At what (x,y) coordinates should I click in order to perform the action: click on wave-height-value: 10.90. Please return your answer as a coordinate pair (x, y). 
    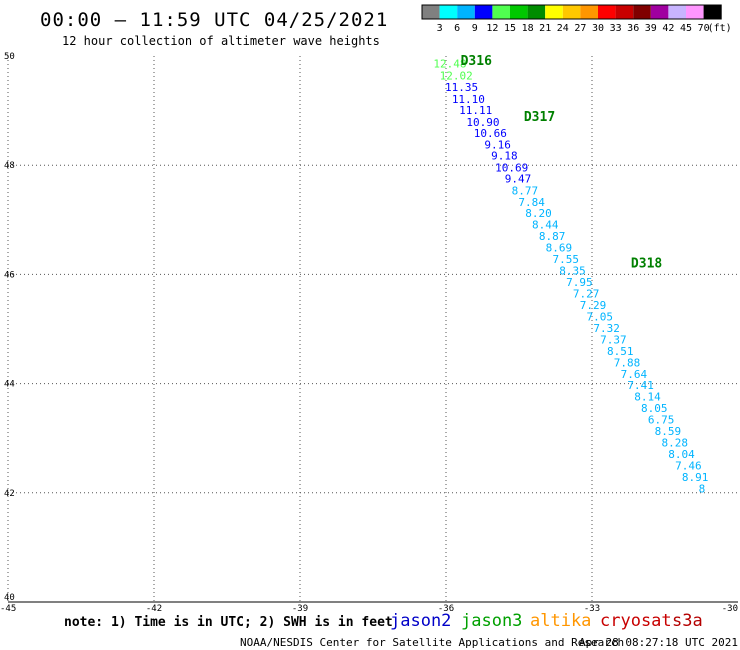
    Looking at the image, I should click on (482, 122).